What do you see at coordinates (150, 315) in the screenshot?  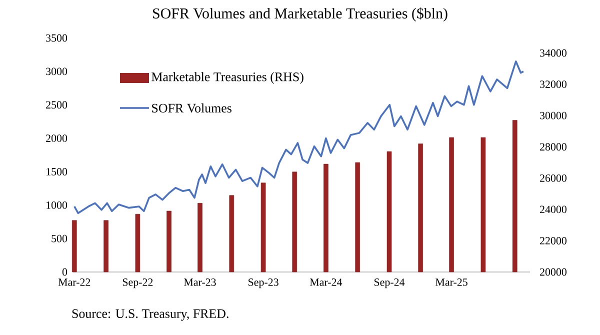 I see `source-note: Source: U.S. Treasury, FRED.` at bounding box center [150, 315].